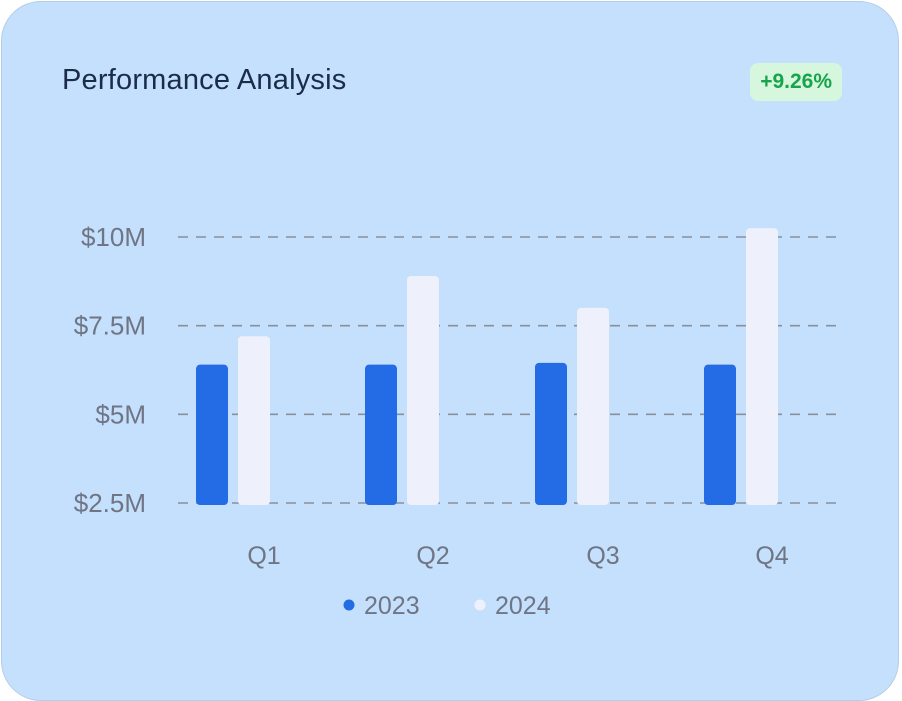 The width and height of the screenshot is (902, 701). I want to click on y-tick-label: $2.5M, so click(110, 503).